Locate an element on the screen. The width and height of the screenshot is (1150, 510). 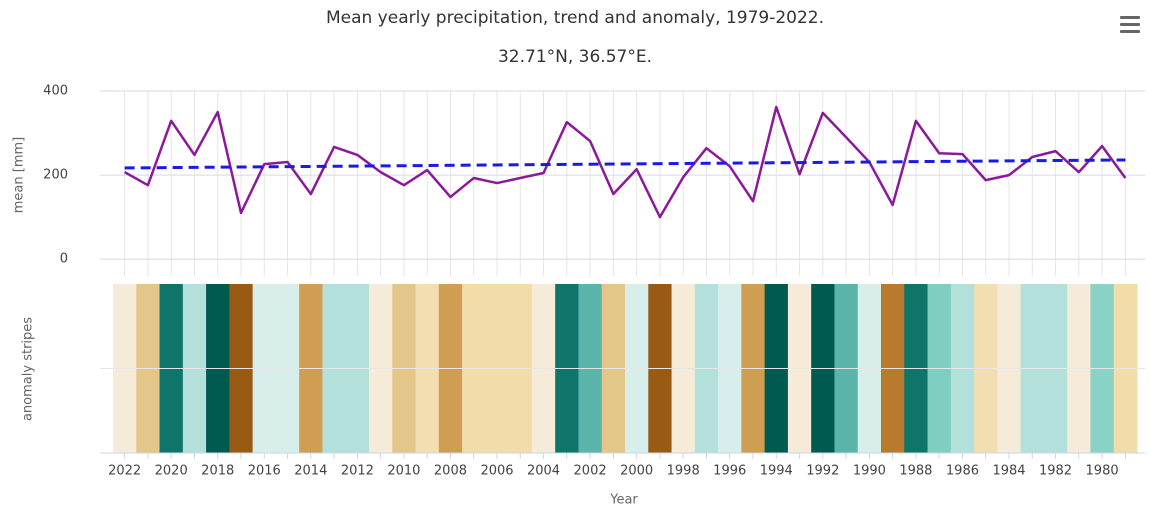
x-tick-label: 1988 is located at coordinates (915, 471).